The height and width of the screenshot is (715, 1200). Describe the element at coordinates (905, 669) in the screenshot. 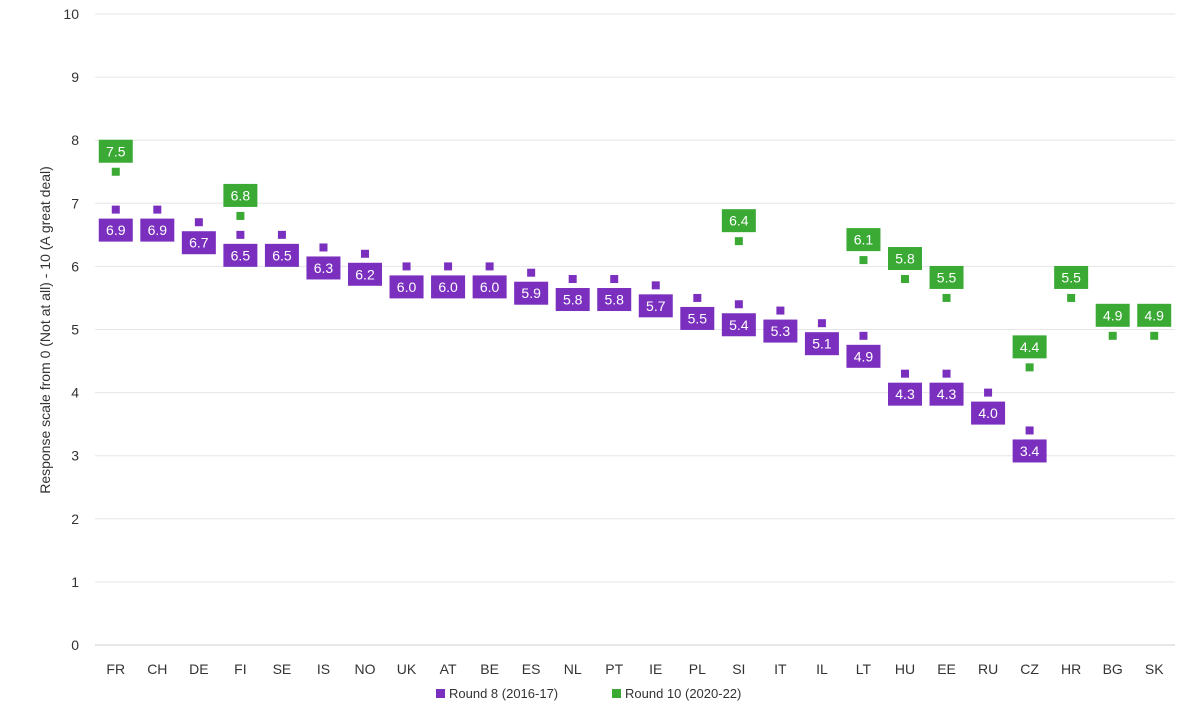

I see `x-tick-label: HU` at that location.